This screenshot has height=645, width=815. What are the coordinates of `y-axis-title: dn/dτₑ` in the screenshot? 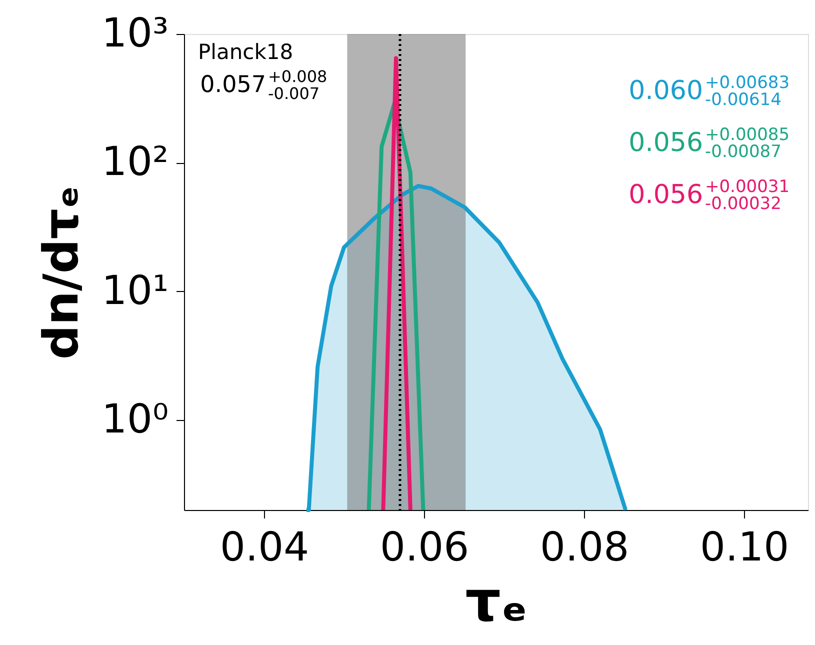 It's located at (62, 272).